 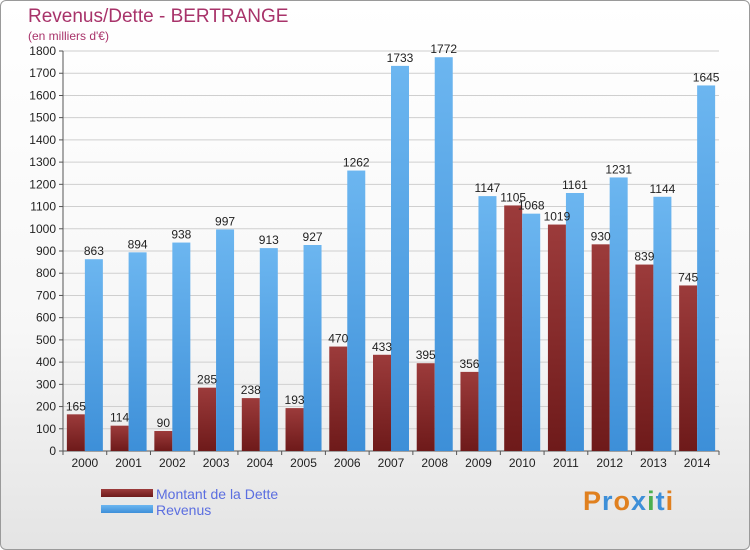 What do you see at coordinates (42, 73) in the screenshot?
I see `y-tick-label: 1700` at bounding box center [42, 73].